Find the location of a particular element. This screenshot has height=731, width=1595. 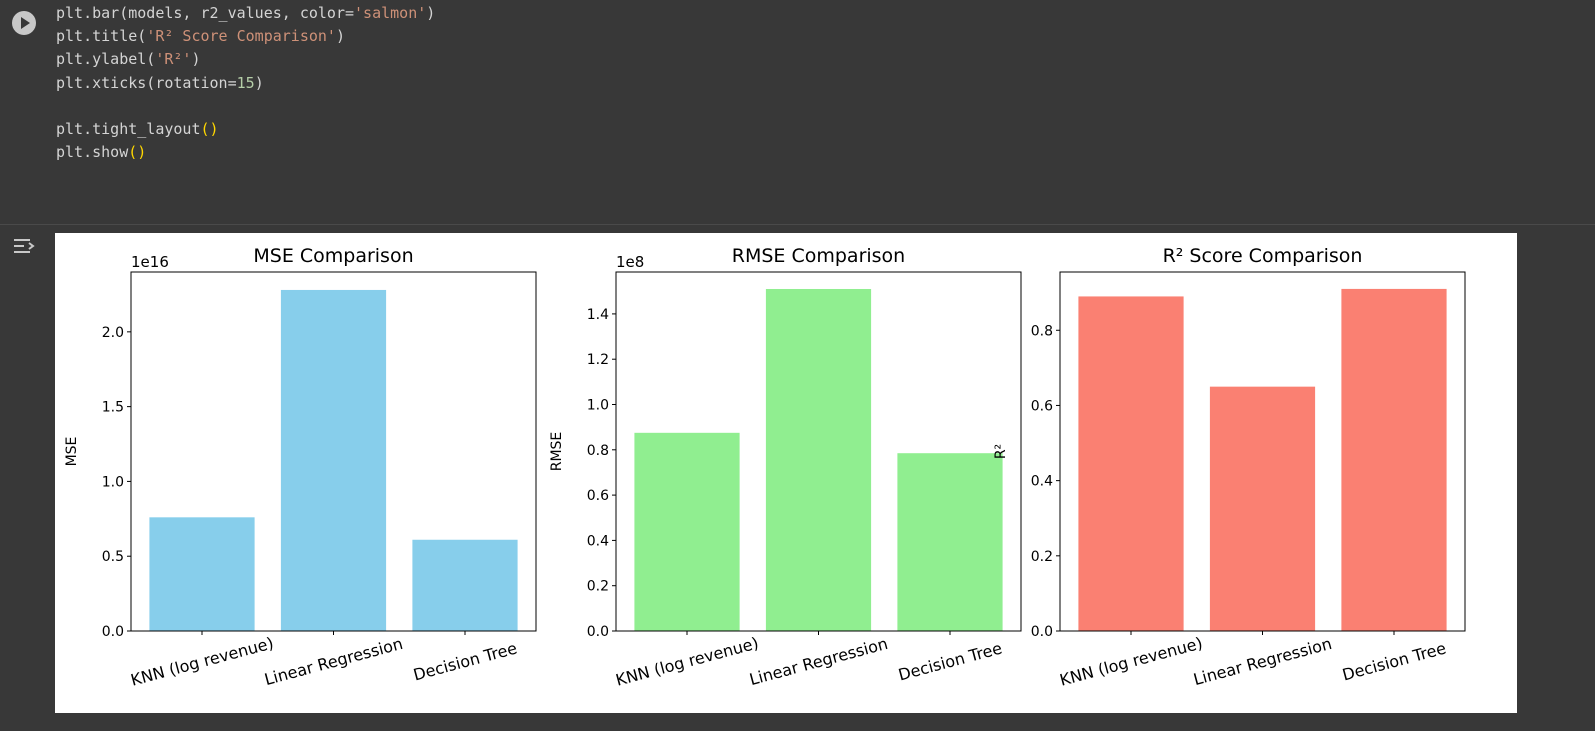

cell-divider is located at coordinates (797, 224).